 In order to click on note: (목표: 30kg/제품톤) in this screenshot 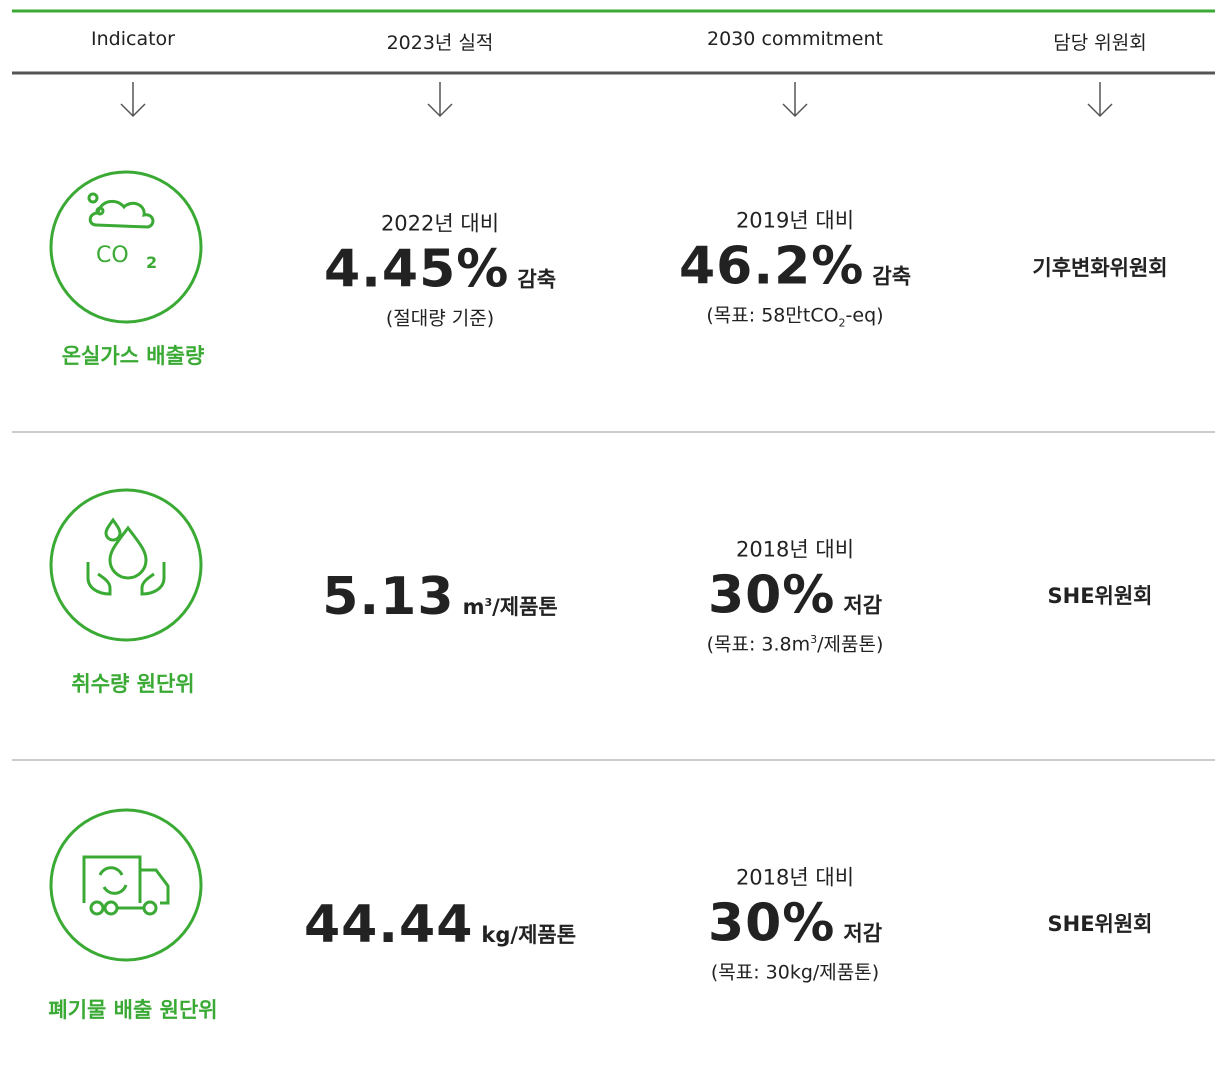, I will do `click(795, 971)`.